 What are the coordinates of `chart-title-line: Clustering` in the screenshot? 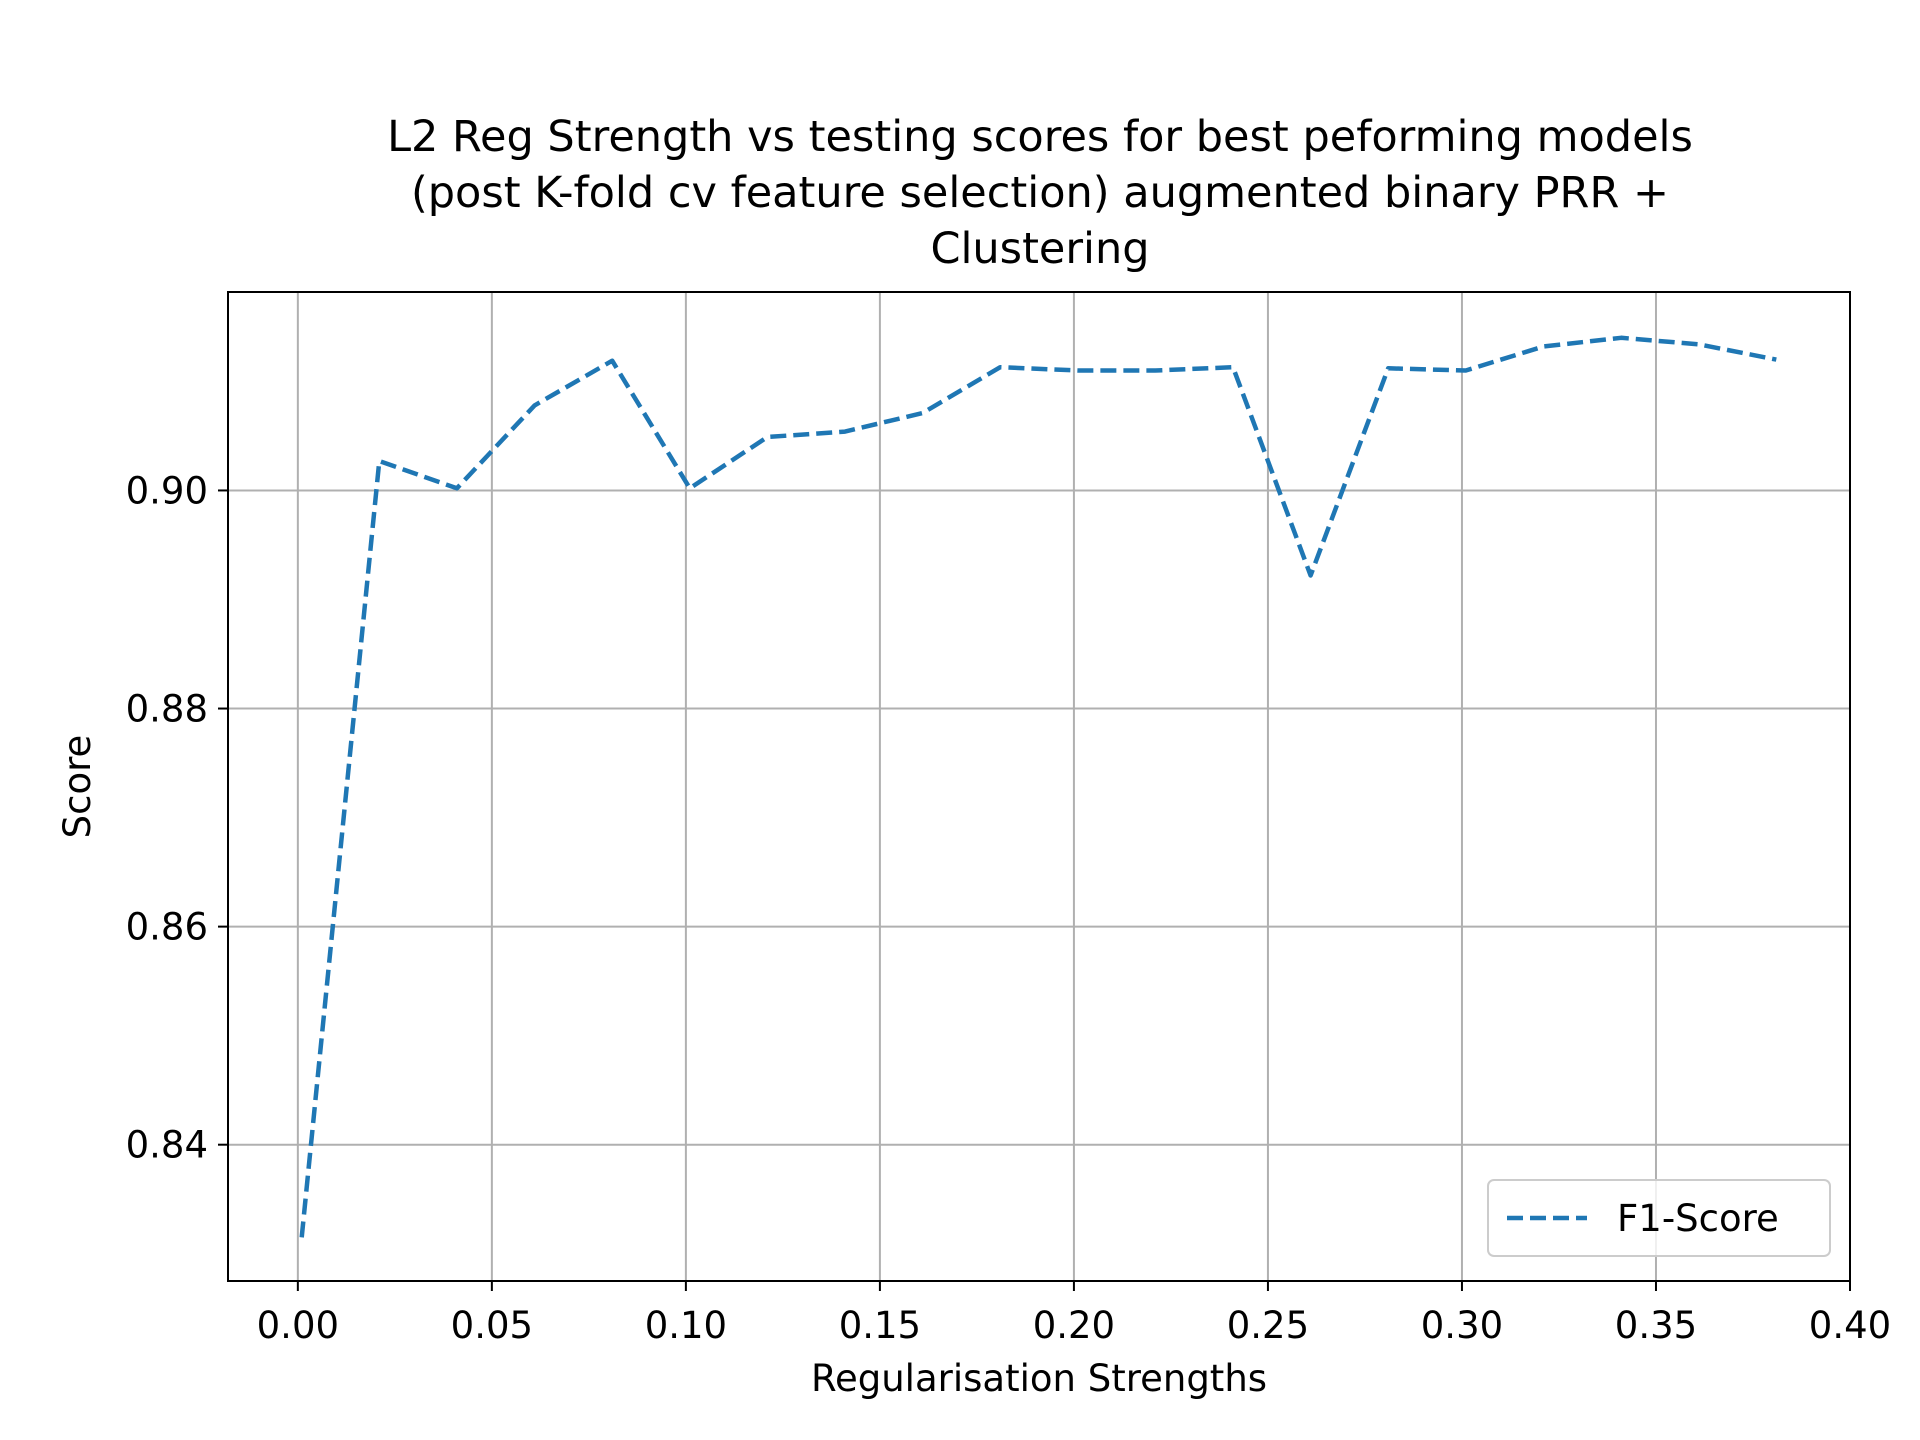 It's located at (1039, 249).